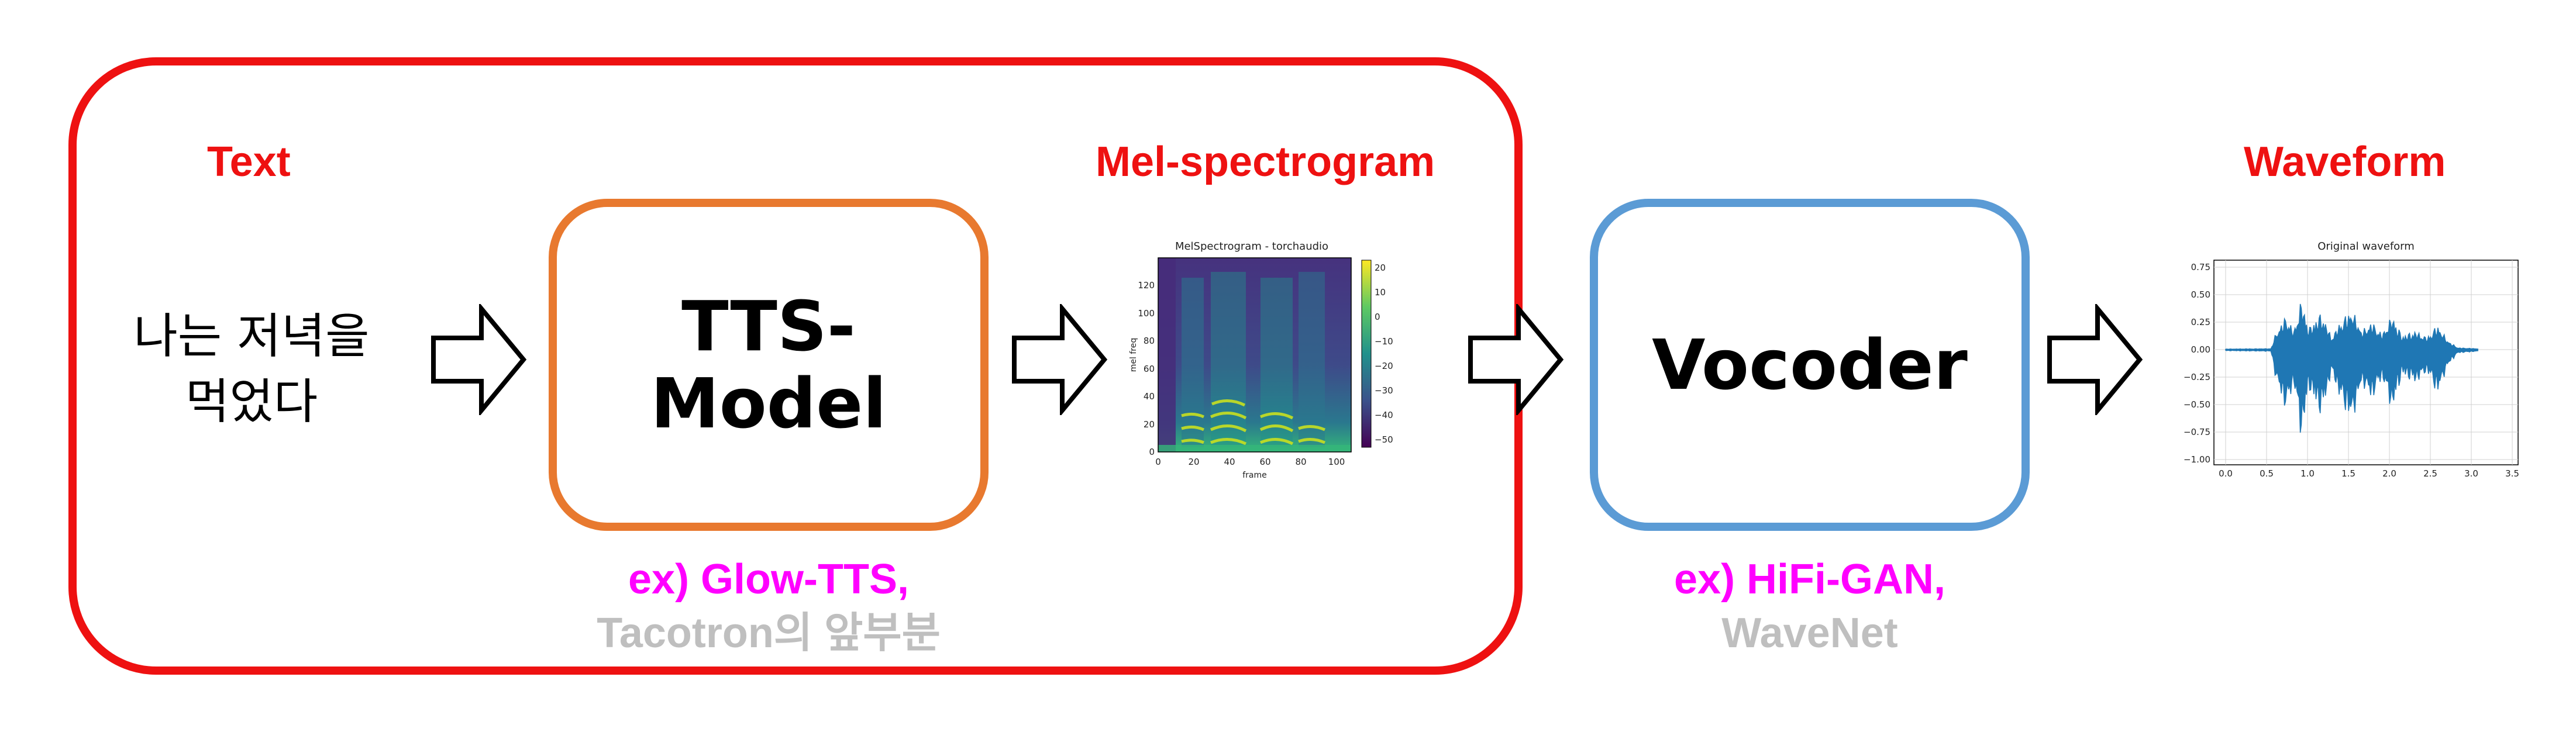  Describe the element at coordinates (1146, 285) in the screenshot. I see `svg-text: 120` at that location.